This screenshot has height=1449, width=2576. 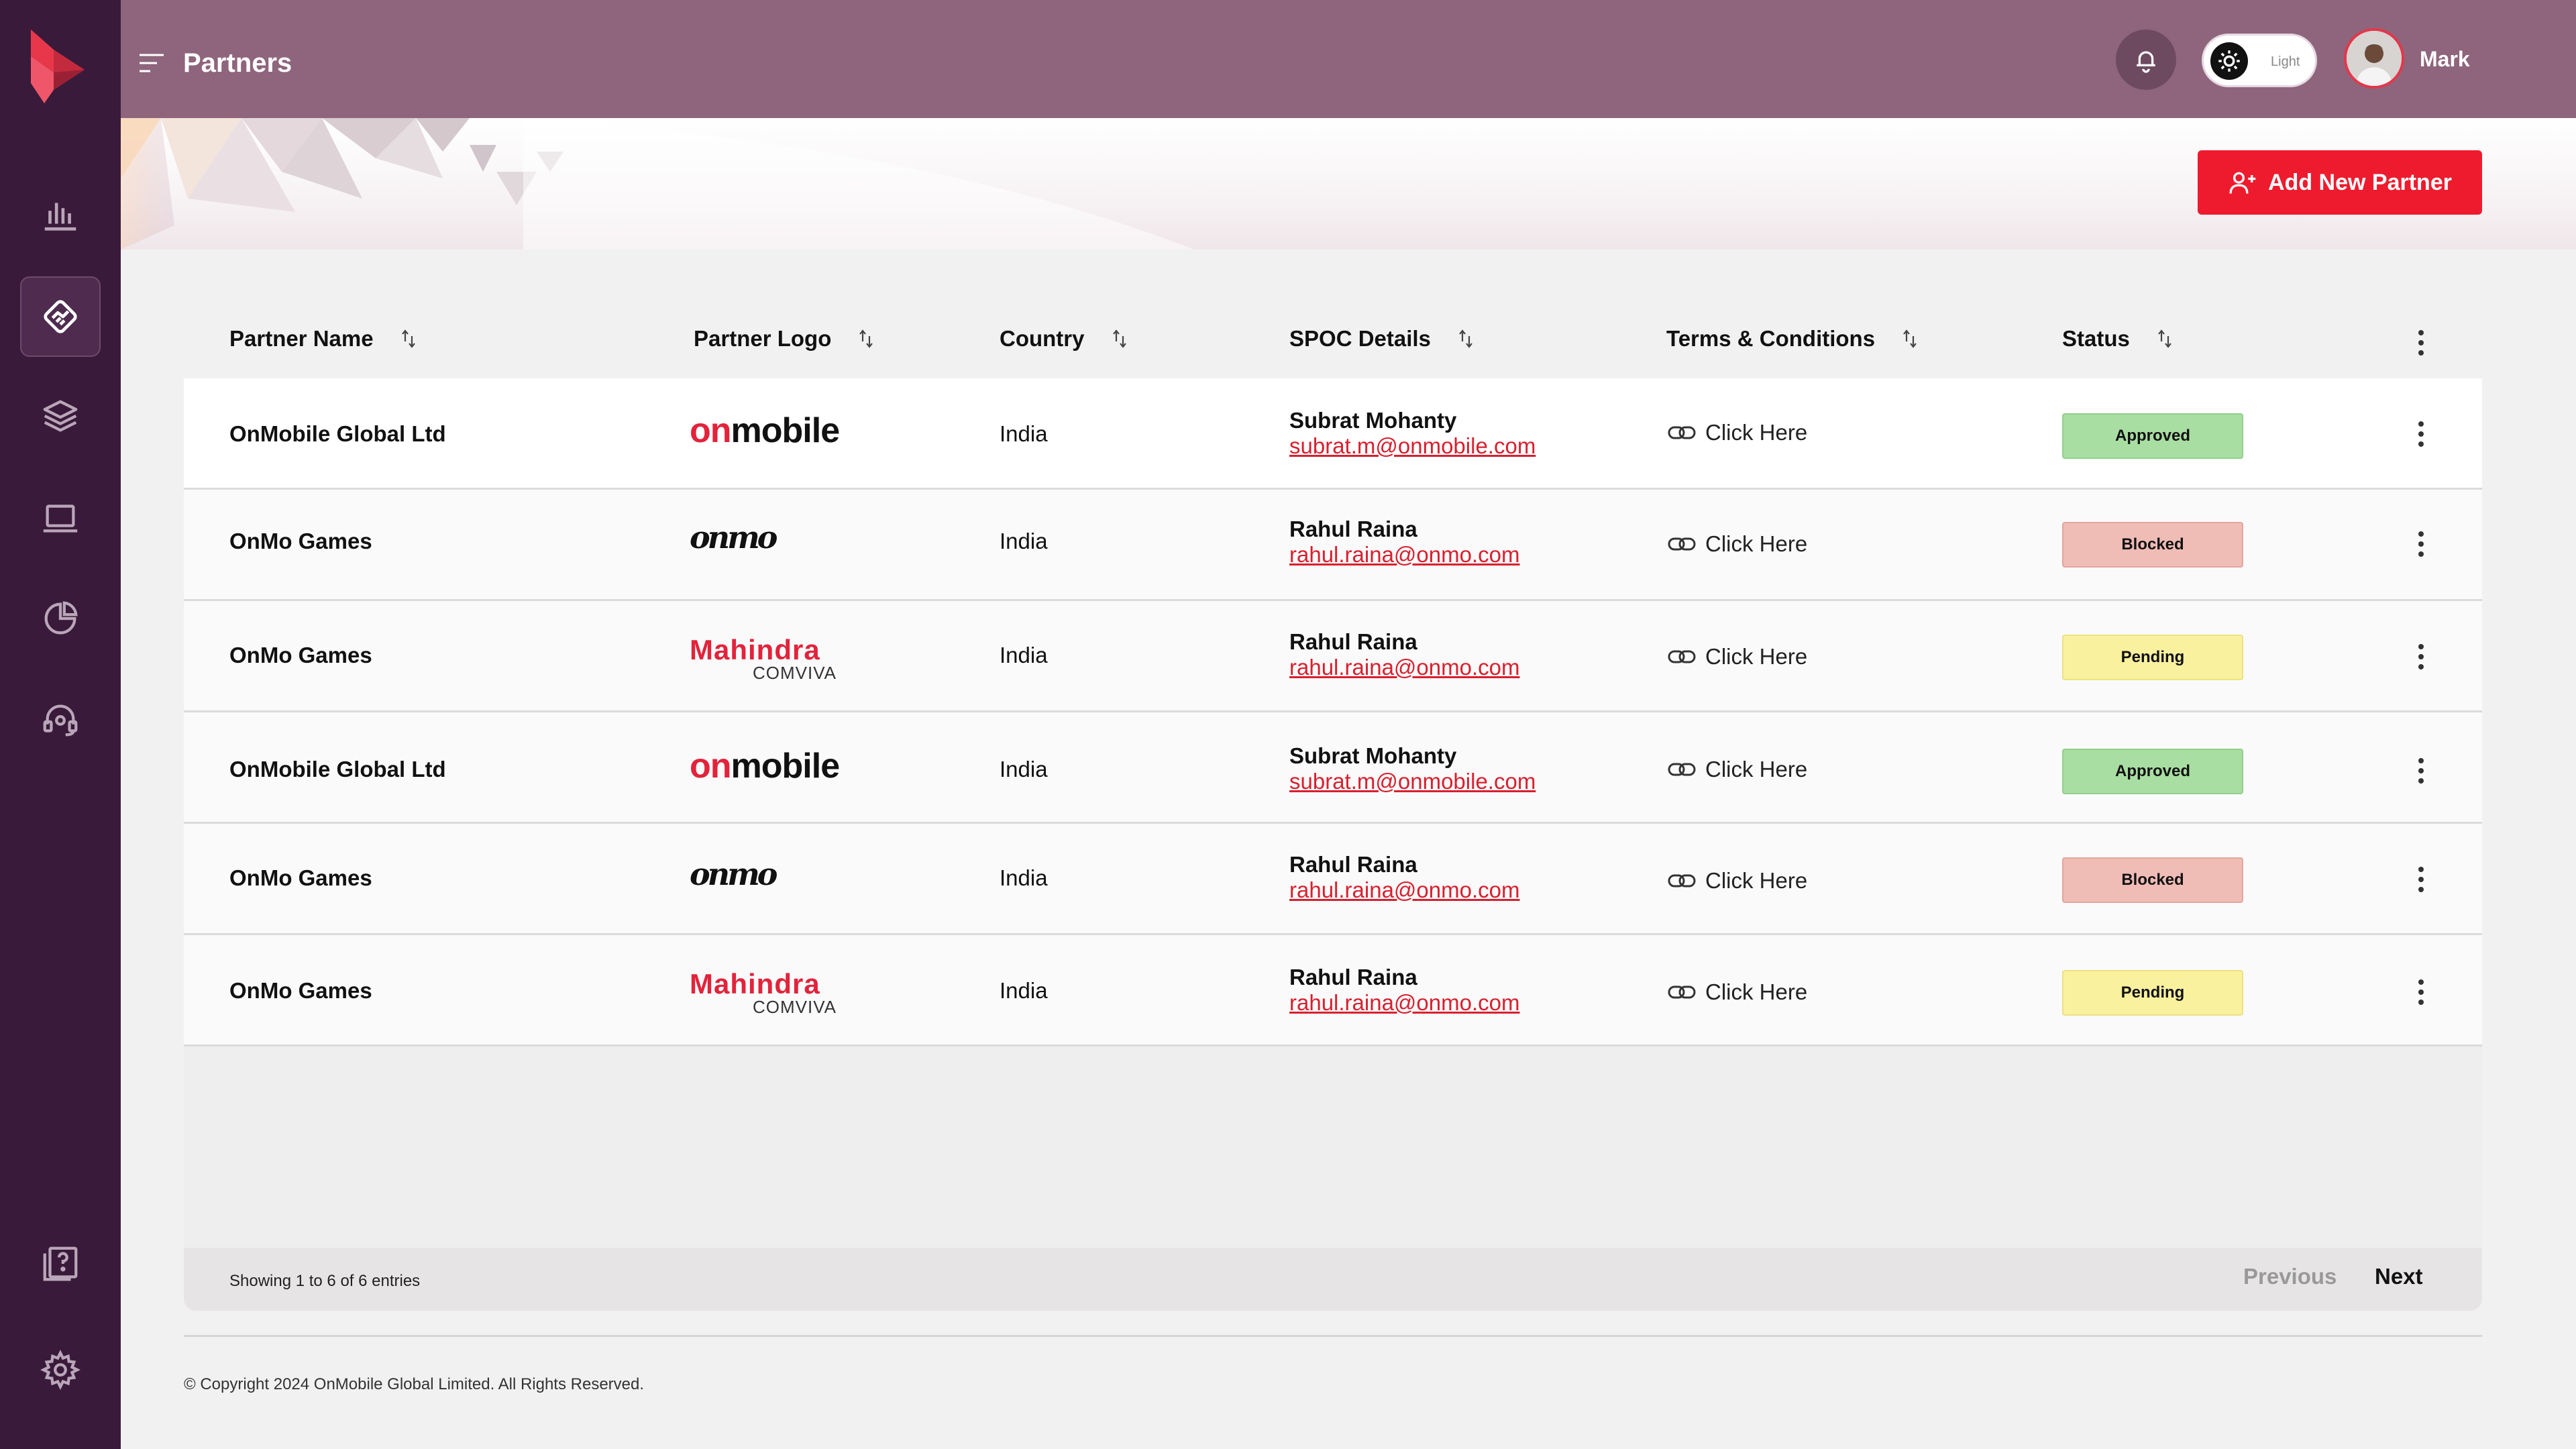 What do you see at coordinates (58, 66) in the screenshot?
I see `brand-logo` at bounding box center [58, 66].